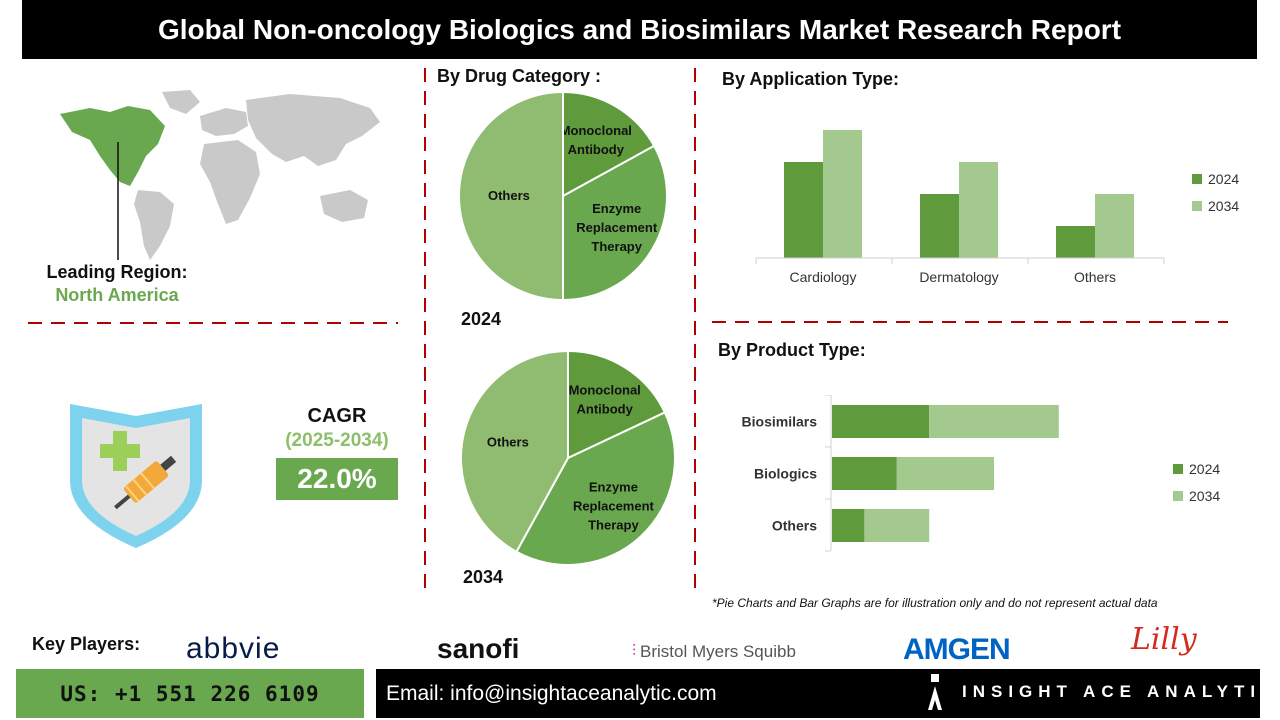 The height and width of the screenshot is (720, 1280). I want to click on product-title: By Product Type:, so click(792, 350).